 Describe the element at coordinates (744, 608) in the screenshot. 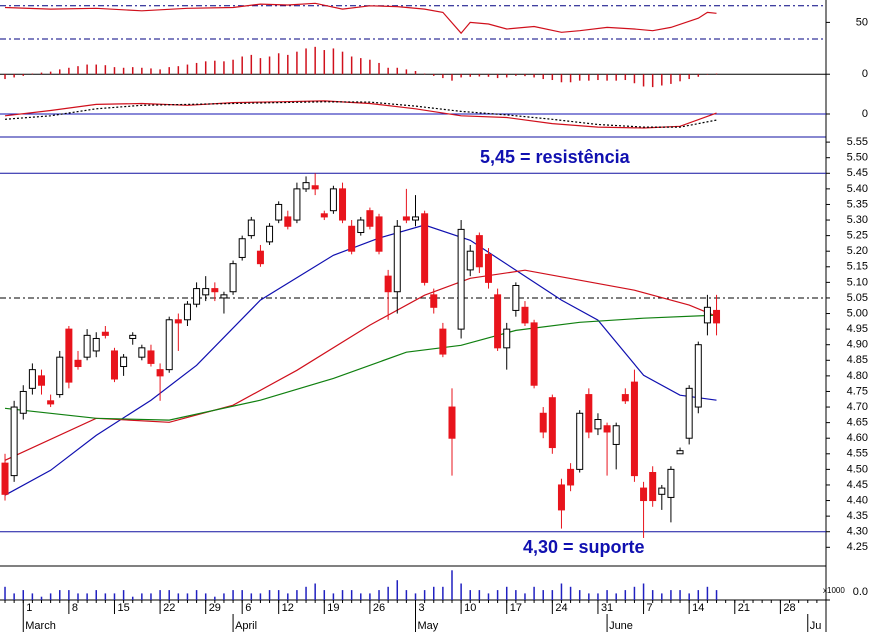

I see `x-tick-label: 21` at that location.